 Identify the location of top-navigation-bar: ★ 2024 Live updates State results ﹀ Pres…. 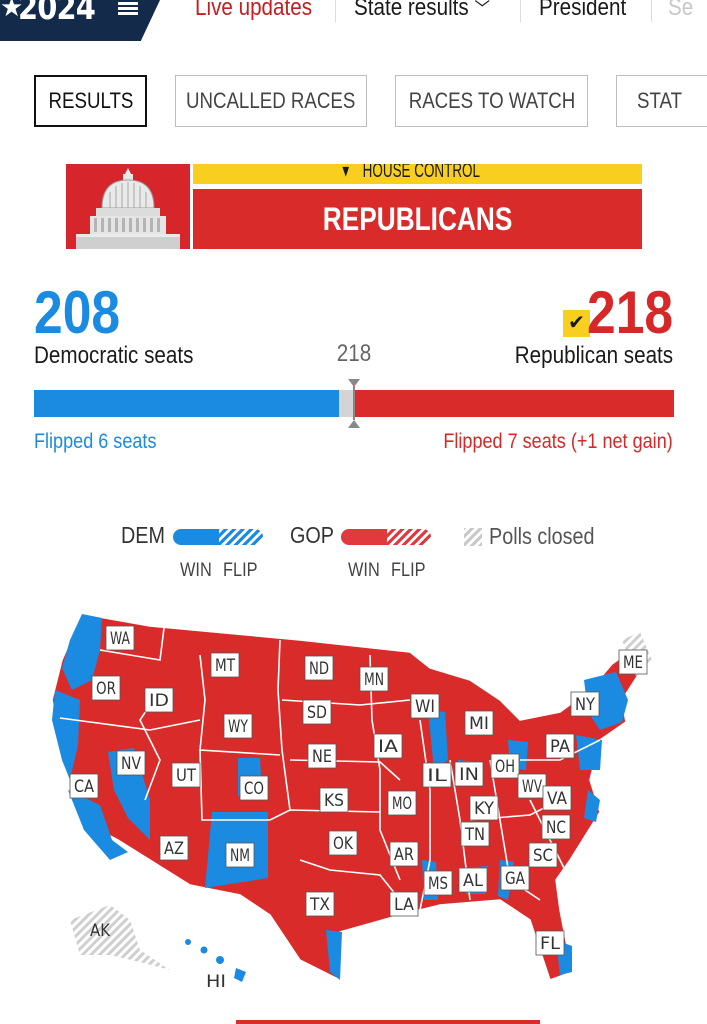
(353, 21).